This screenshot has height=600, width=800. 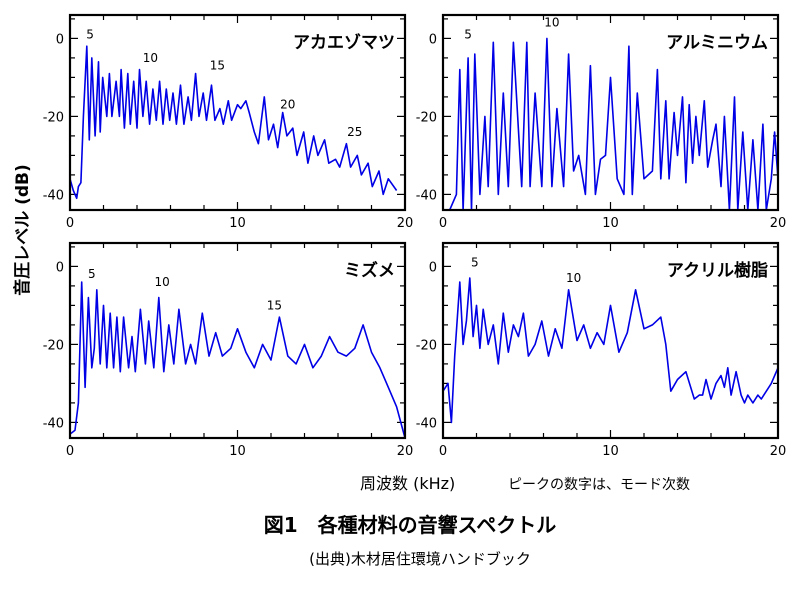 I want to click on mode-order-note: ピークの数字は、モード次数, so click(x=599, y=485).